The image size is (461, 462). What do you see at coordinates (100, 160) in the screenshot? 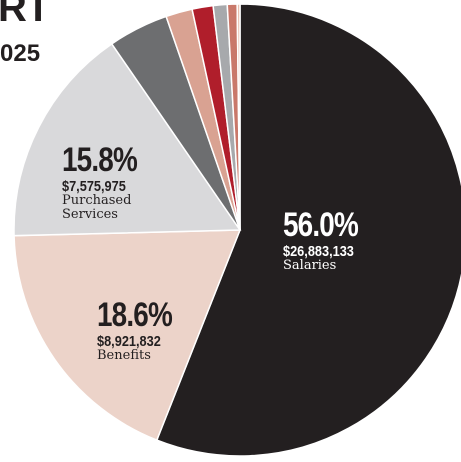
I see `percent-label: 15.8%` at bounding box center [100, 160].